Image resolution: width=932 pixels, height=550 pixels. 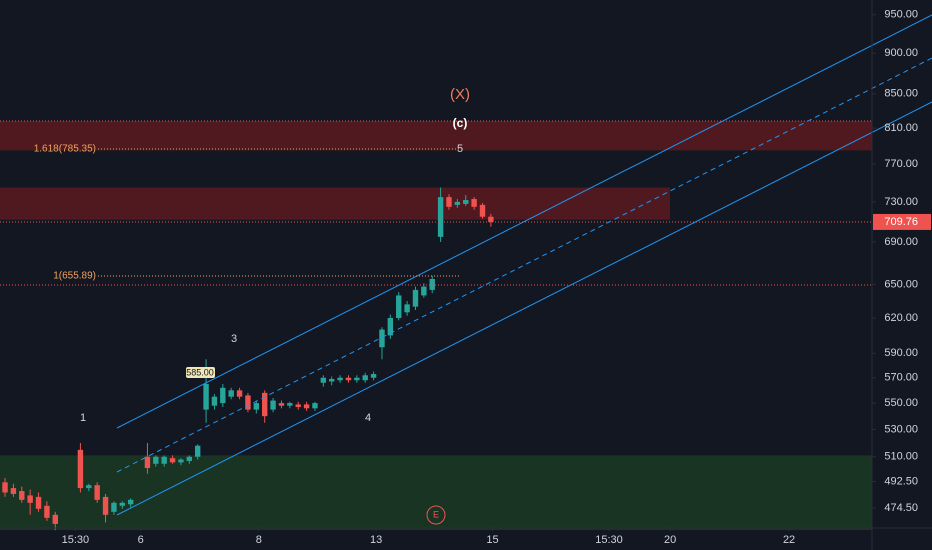 I want to click on wave-label: (X), so click(x=460, y=94).